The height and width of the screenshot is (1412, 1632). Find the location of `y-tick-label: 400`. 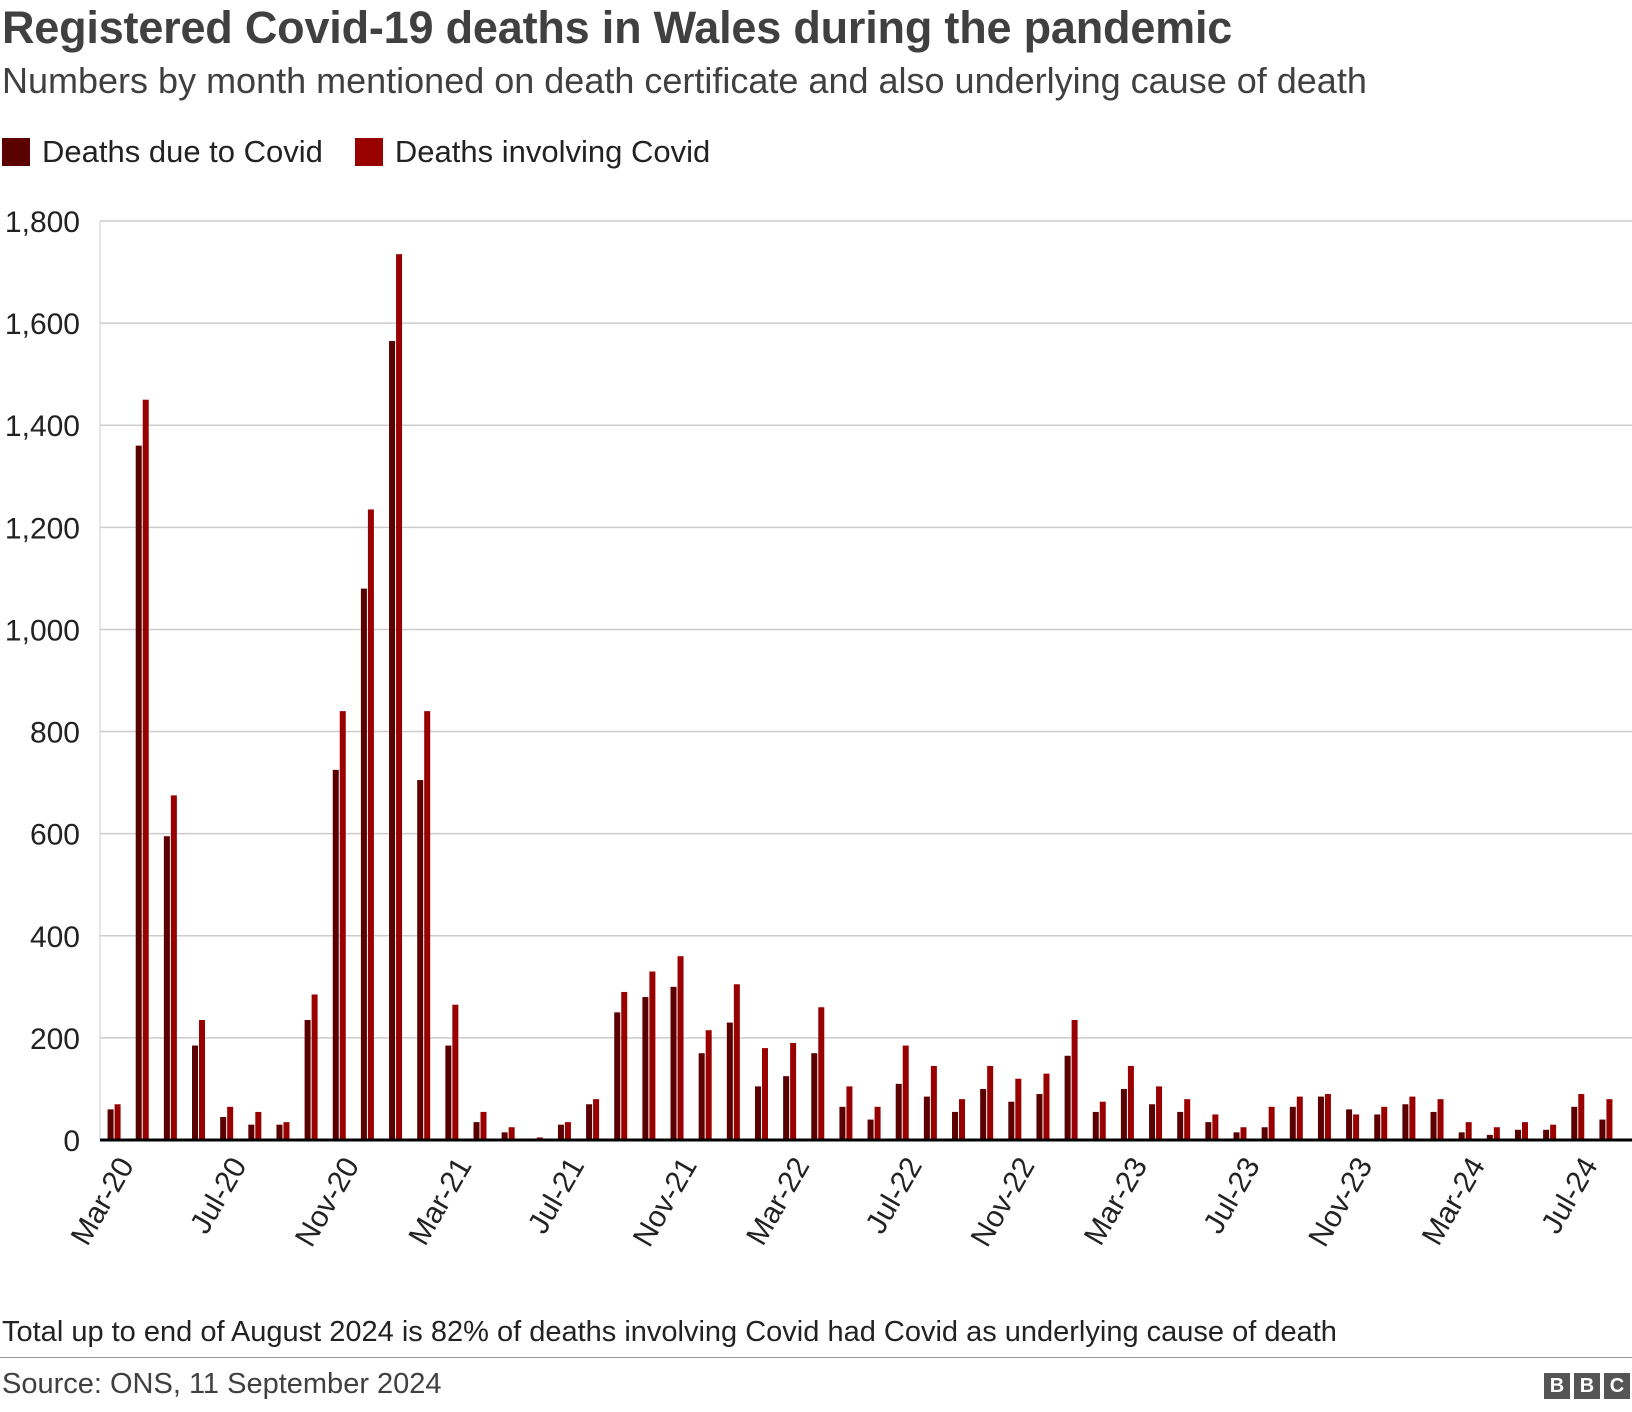

y-tick-label: 400 is located at coordinates (55, 937).